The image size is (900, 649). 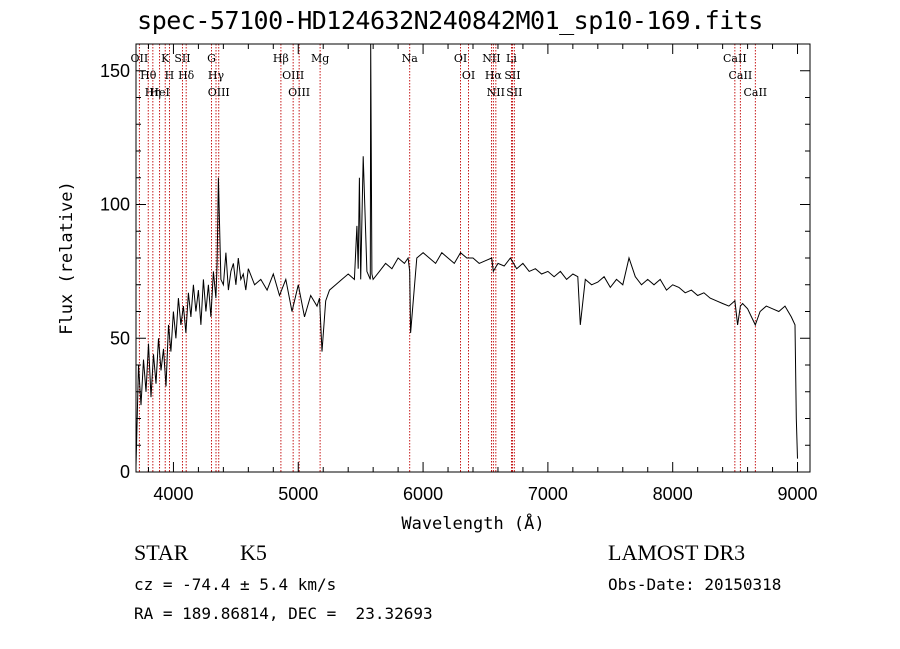 I want to click on y-axis-label: Flux (relative), so click(x=67, y=258).